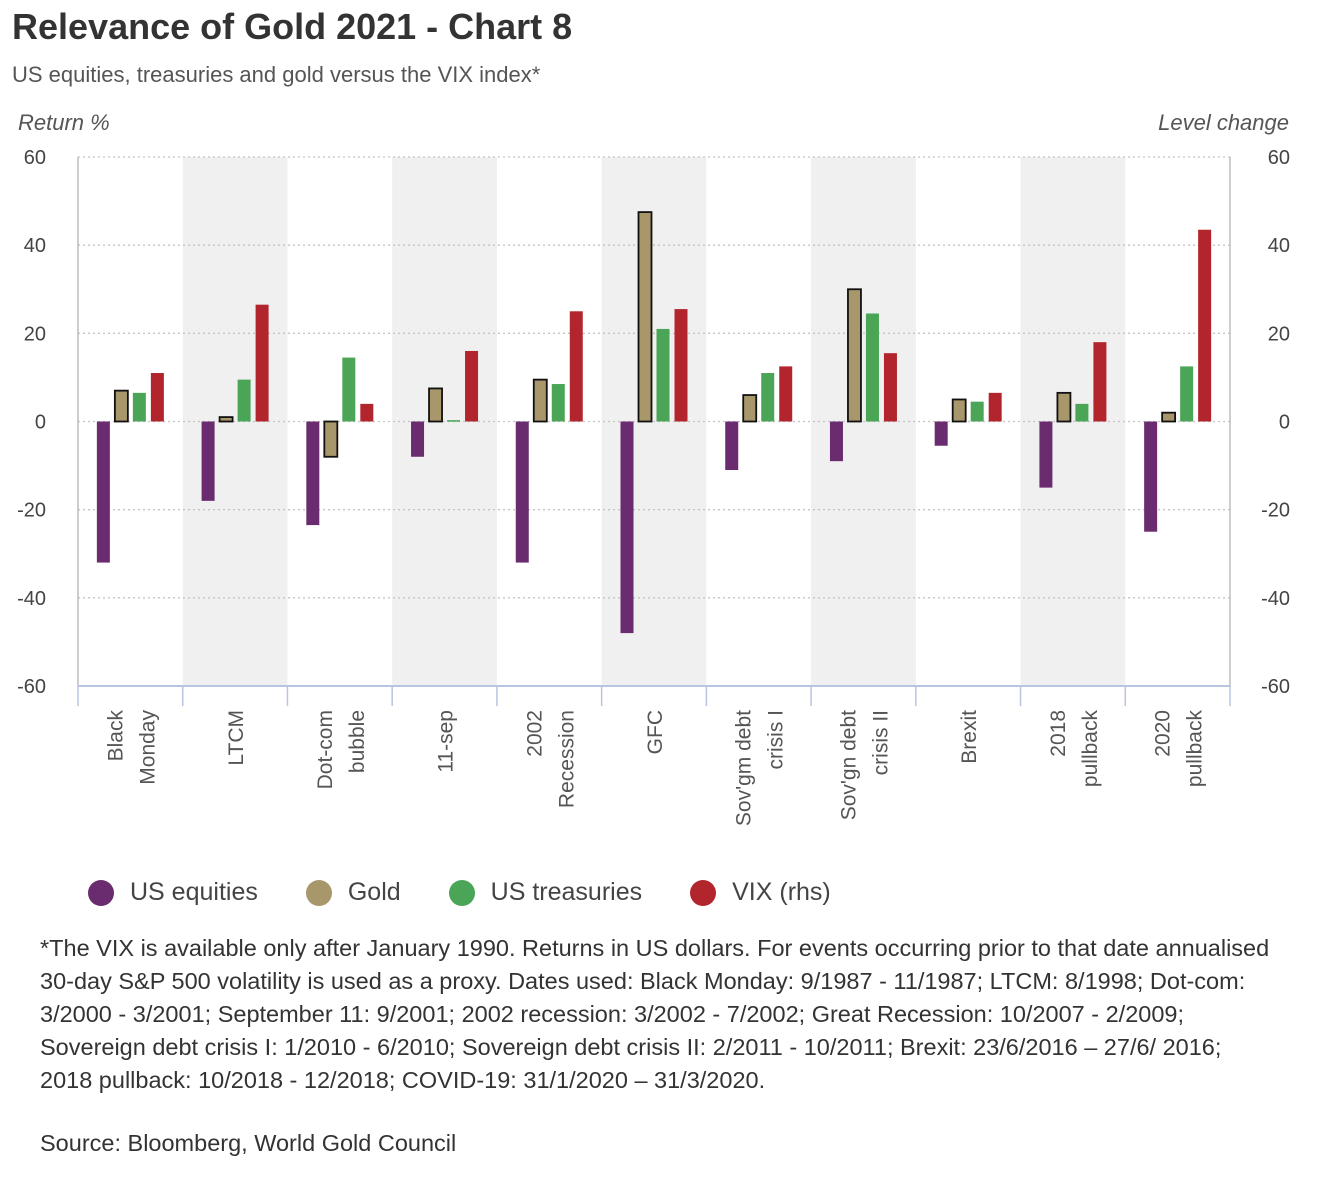 The width and height of the screenshot is (1342, 1180). Describe the element at coordinates (292, 26) in the screenshot. I see `chart-title: Relevance of Gold 2021 - Chart 8` at that location.